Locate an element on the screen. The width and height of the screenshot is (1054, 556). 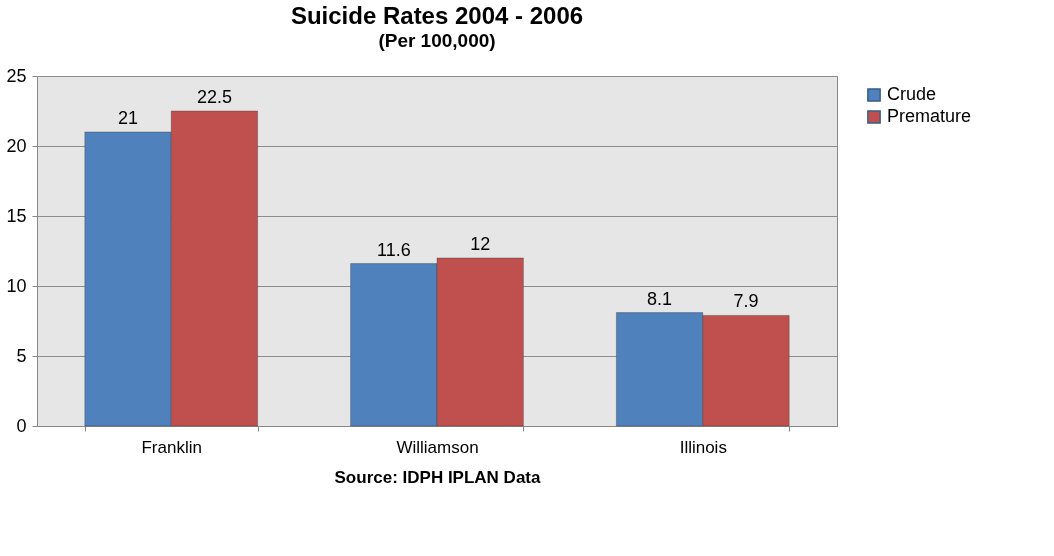
data-label: 21 is located at coordinates (128, 118).